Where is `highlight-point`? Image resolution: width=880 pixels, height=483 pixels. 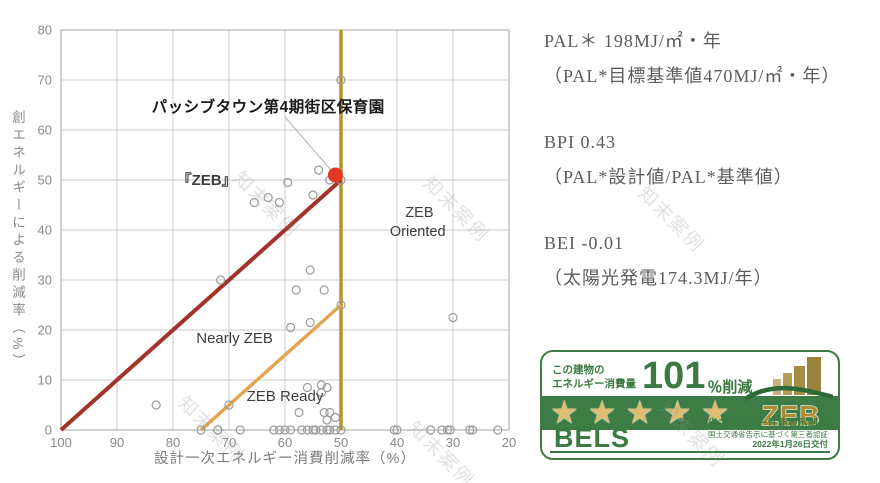
highlight-point is located at coordinates (335, 175).